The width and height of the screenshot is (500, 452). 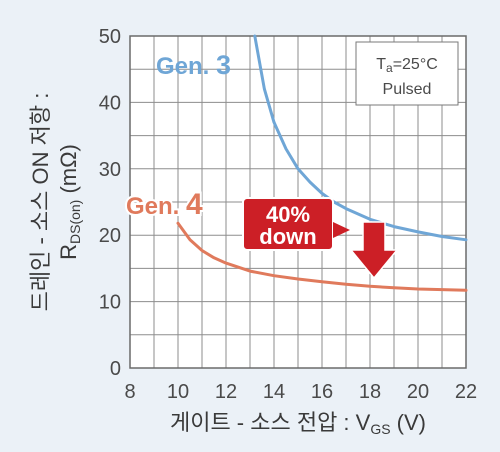 I want to click on callout-down: down, so click(x=287, y=236).